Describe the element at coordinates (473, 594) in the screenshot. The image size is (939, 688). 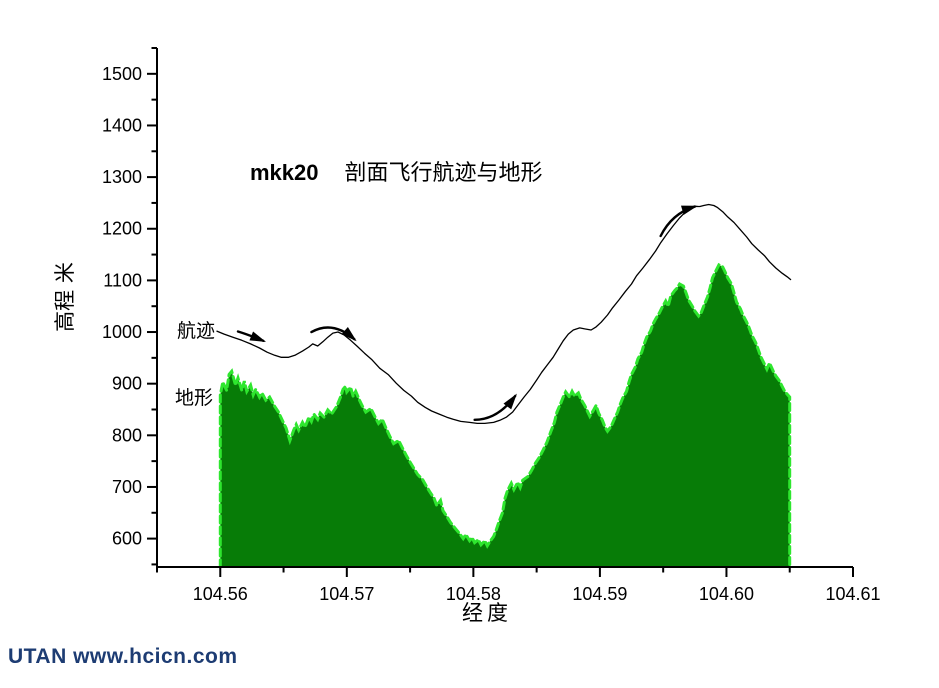
I see `x-tick-label: 104.58` at that location.